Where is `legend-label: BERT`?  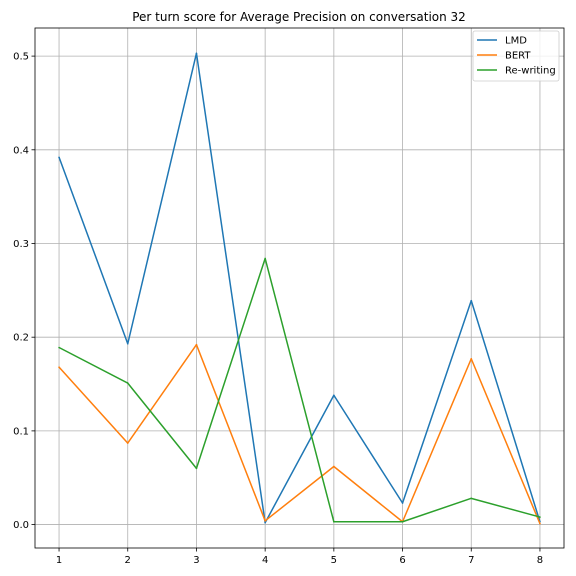
legend-label: BERT is located at coordinates (518, 56).